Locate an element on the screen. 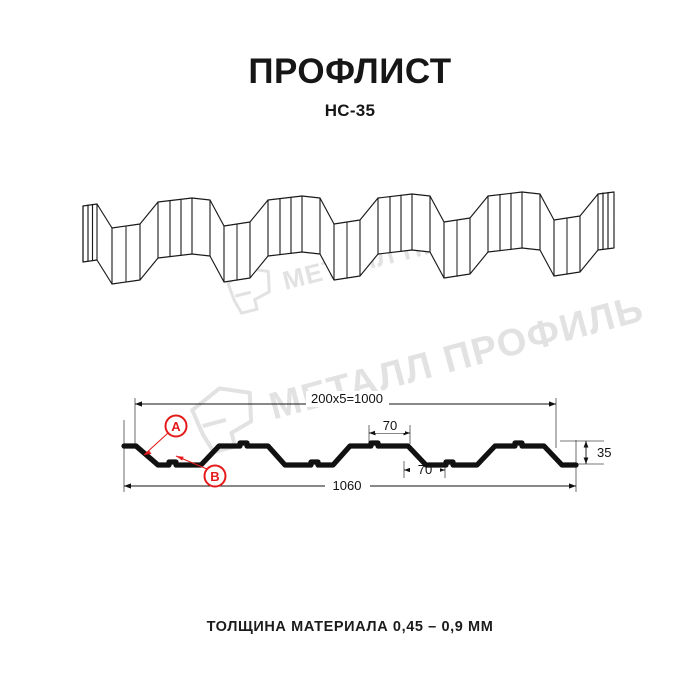 The width and height of the screenshot is (700, 700). dimension-valley-width: 70 is located at coordinates (424, 469).